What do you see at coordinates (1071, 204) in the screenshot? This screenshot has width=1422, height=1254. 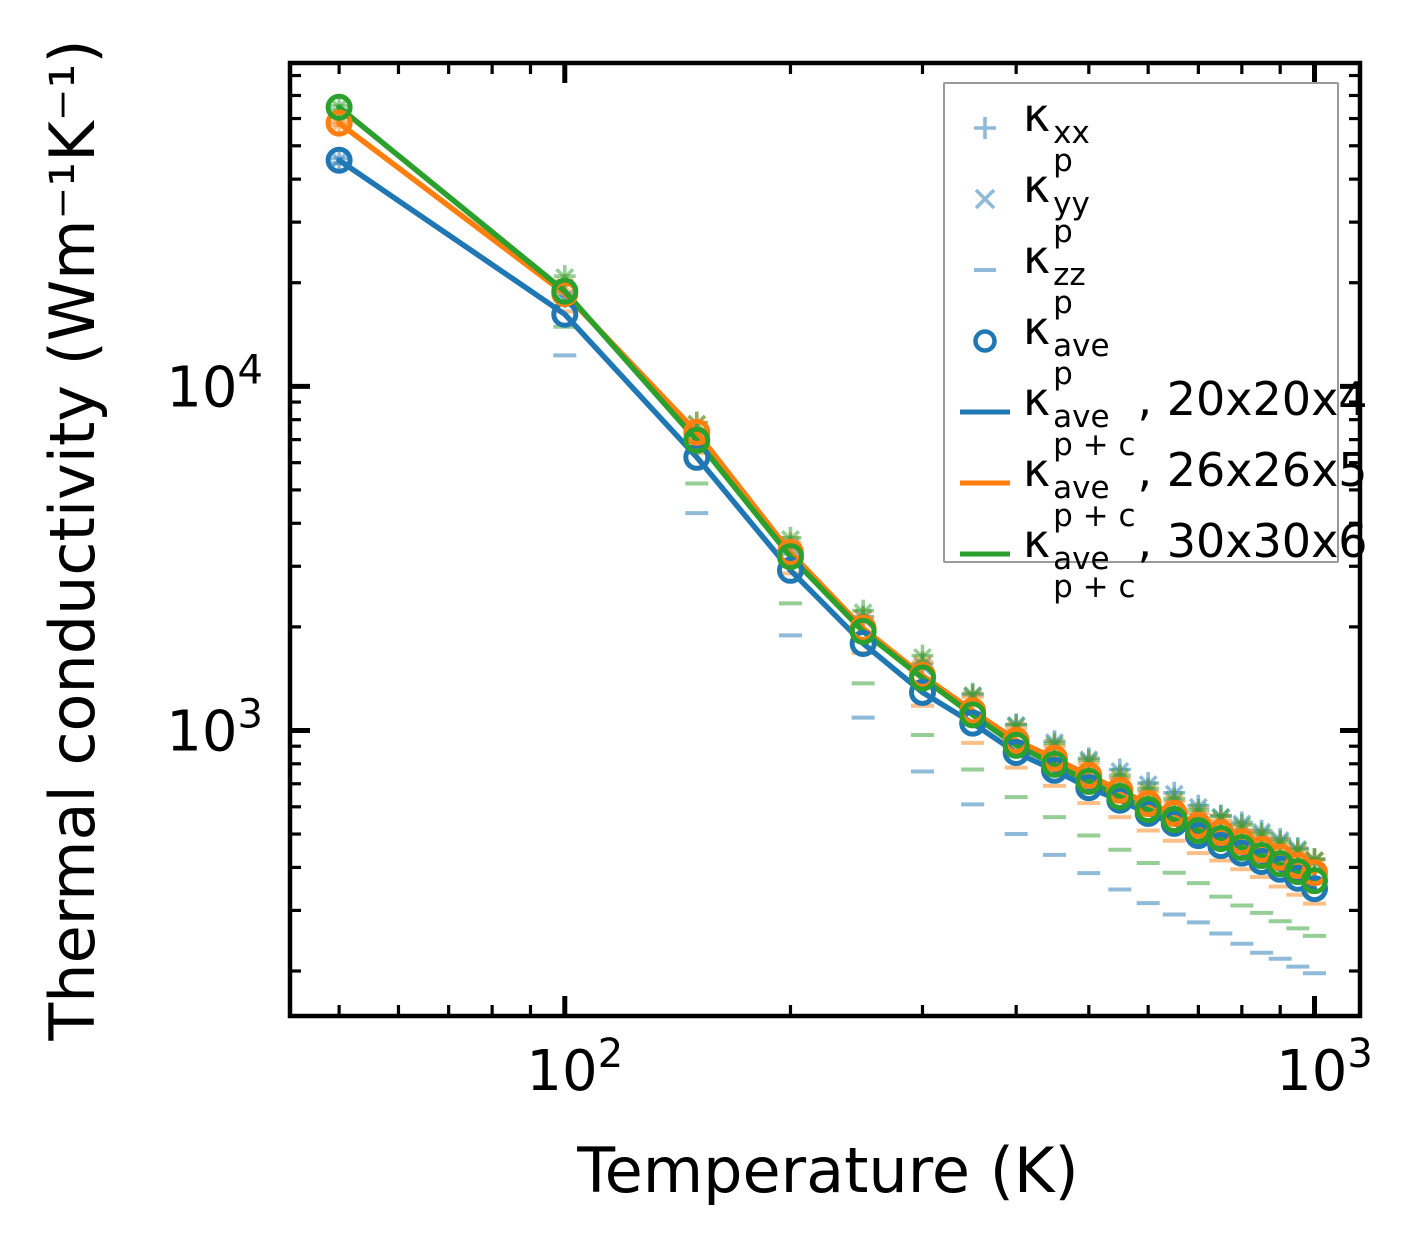 I see `kappa-superscript: yy` at bounding box center [1071, 204].